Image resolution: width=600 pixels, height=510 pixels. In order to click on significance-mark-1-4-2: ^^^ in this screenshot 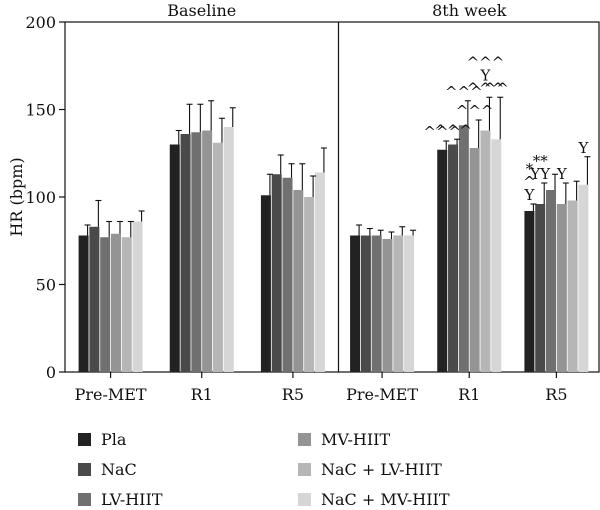, I will do `click(486, 62)`.